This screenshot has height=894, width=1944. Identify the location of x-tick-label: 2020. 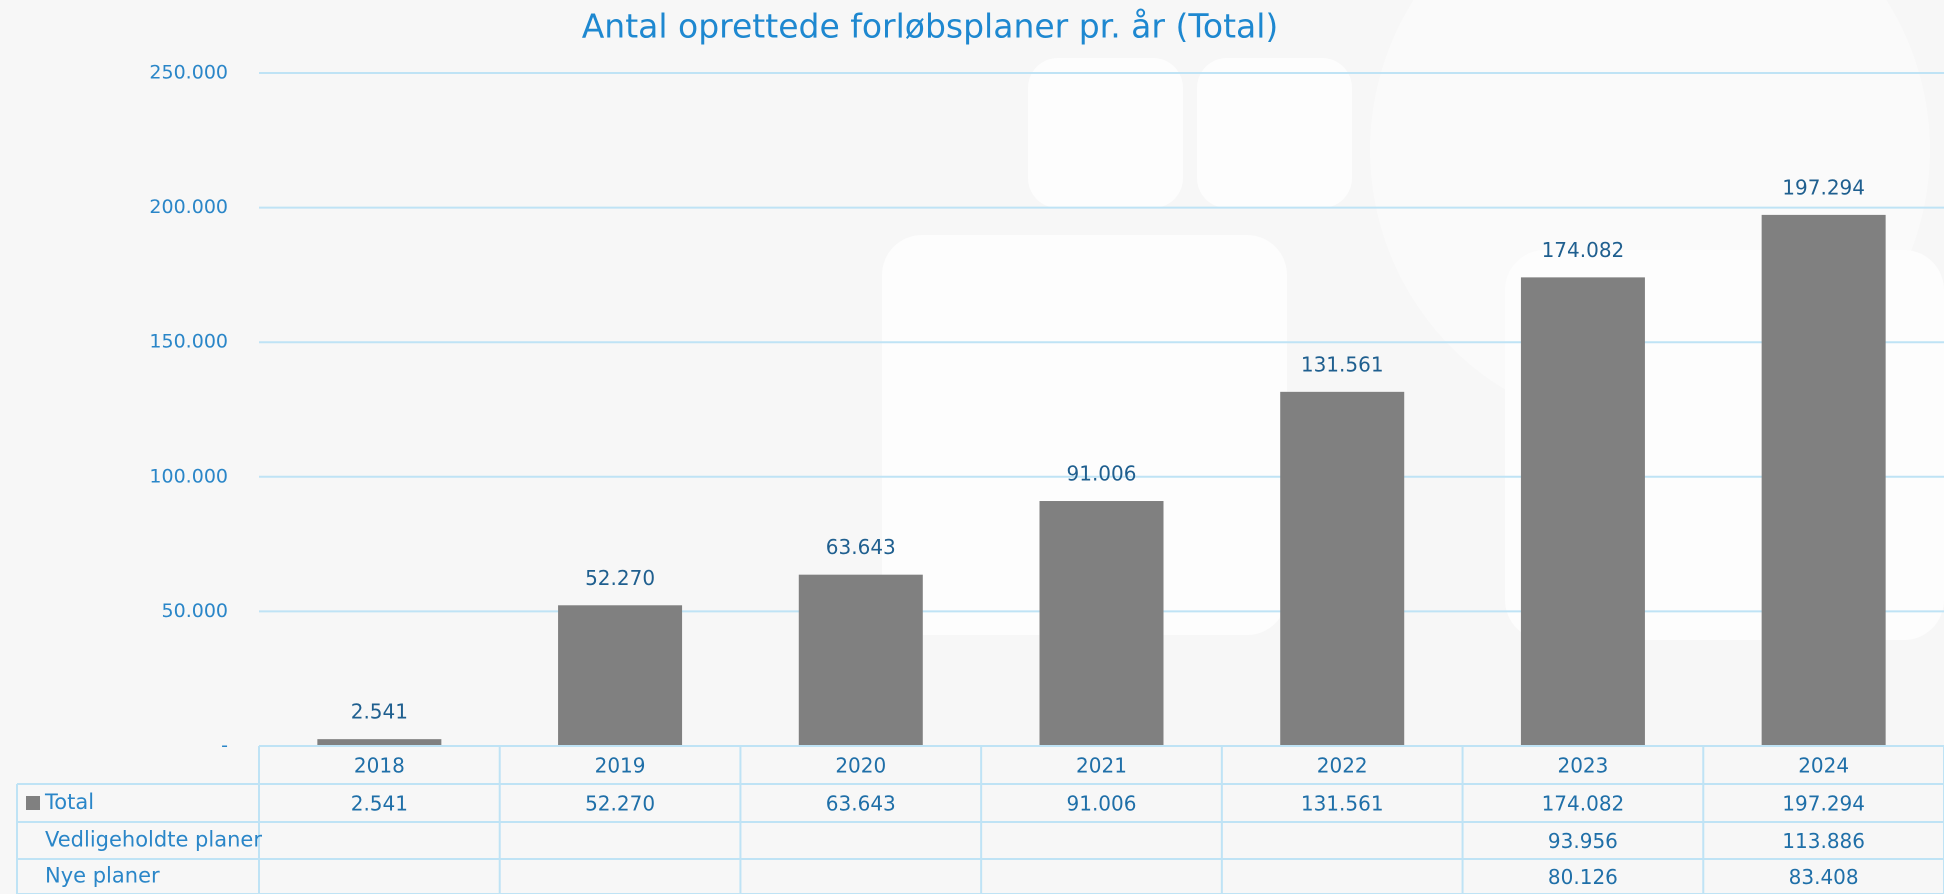
(860, 766).